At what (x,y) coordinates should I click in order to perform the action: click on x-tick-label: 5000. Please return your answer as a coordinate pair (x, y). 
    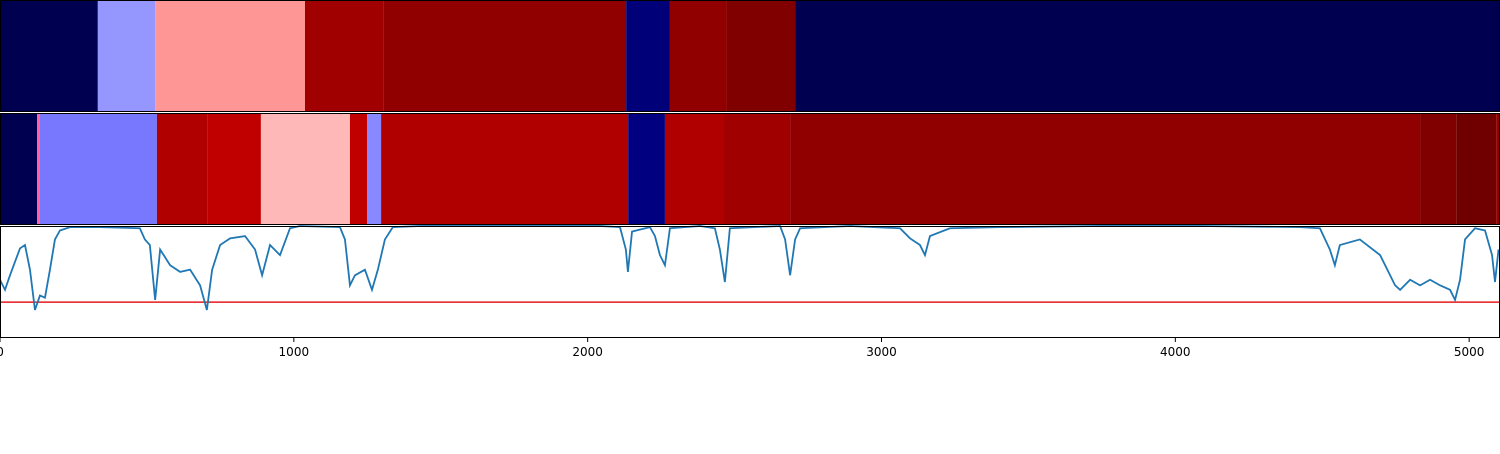
    Looking at the image, I should click on (1469, 352).